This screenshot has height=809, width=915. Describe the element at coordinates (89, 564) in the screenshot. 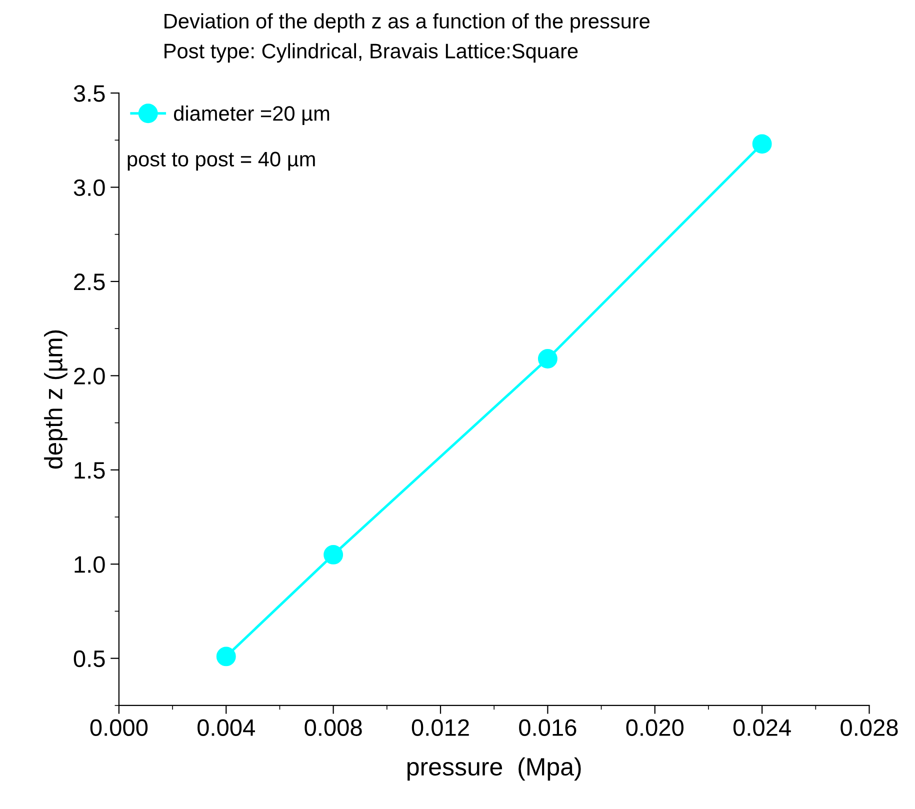

I see `y-tick-label: 1.0` at that location.